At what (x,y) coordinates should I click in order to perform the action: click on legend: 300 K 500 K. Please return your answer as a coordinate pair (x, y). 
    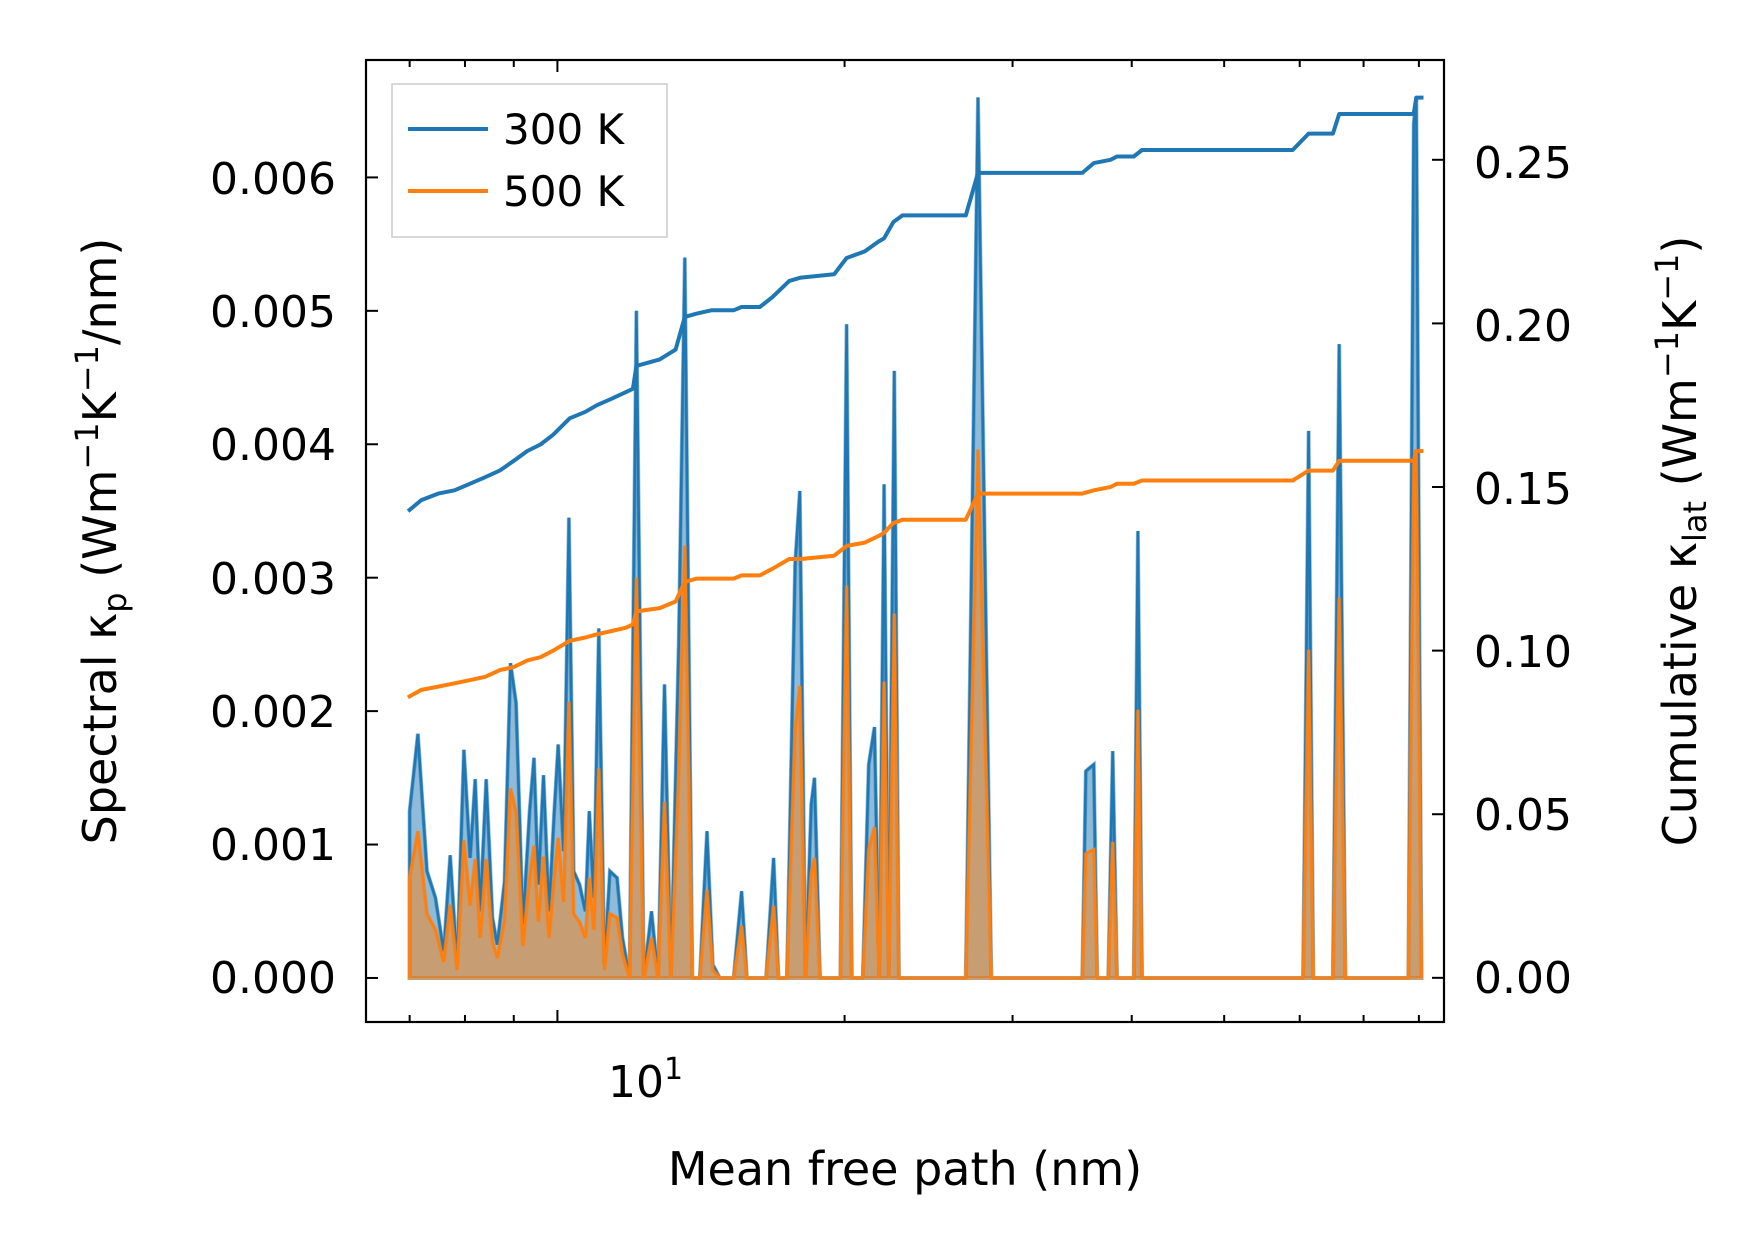
    Looking at the image, I should click on (529, 160).